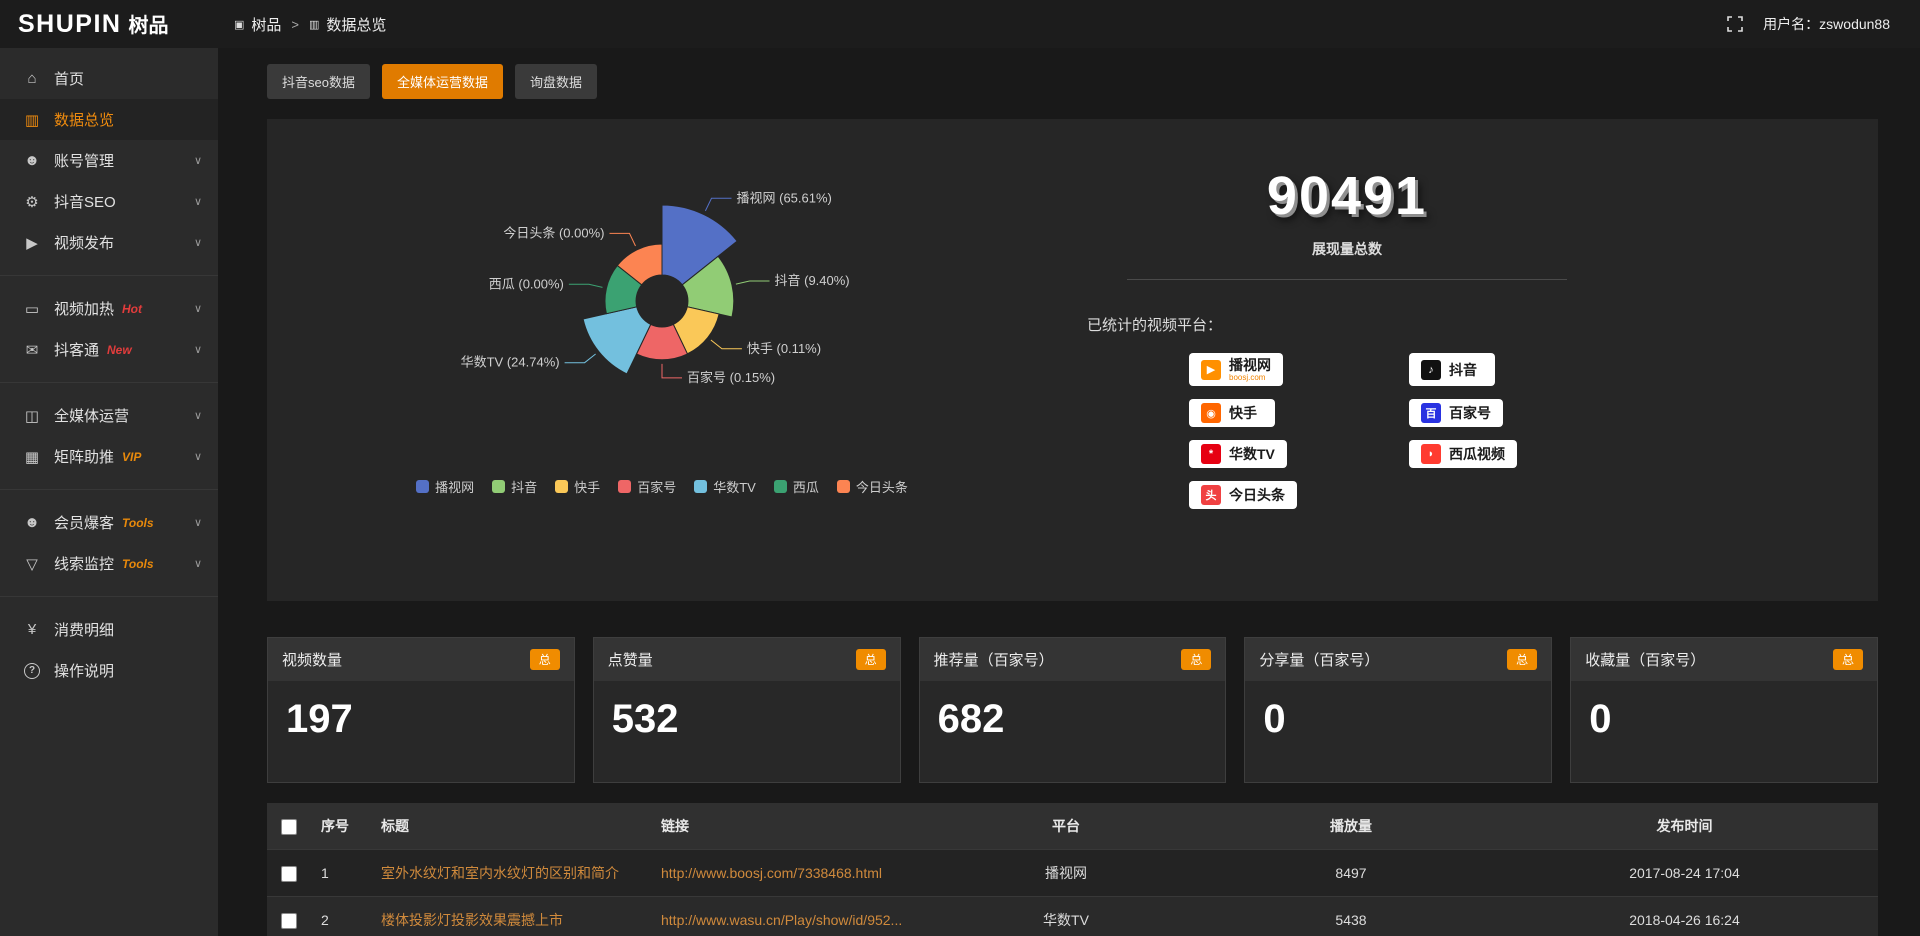  Describe the element at coordinates (109, 349) in the screenshot. I see `sidebar-item-douketong: ✉ 抖客通 New ∨` at that location.